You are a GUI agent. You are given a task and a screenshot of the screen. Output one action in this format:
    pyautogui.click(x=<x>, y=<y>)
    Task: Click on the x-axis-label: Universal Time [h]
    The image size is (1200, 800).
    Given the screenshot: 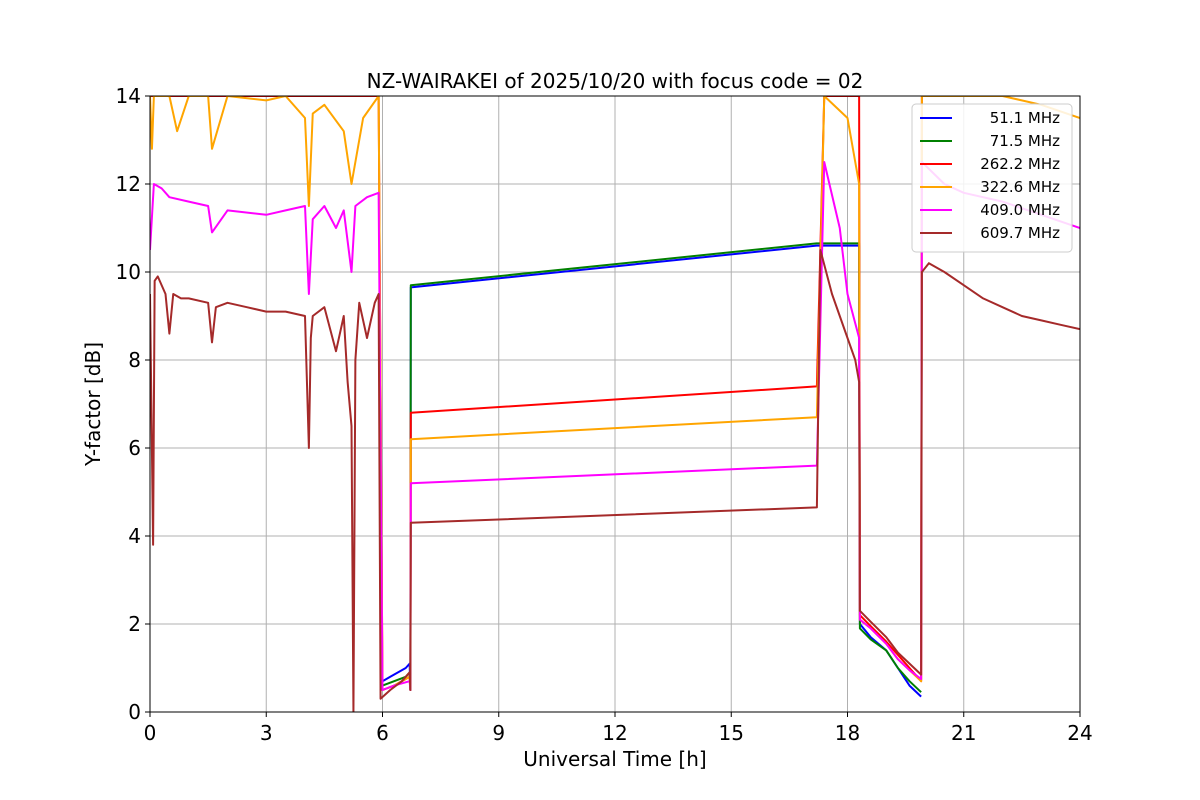 What is the action you would take?
    pyautogui.click(x=614, y=759)
    